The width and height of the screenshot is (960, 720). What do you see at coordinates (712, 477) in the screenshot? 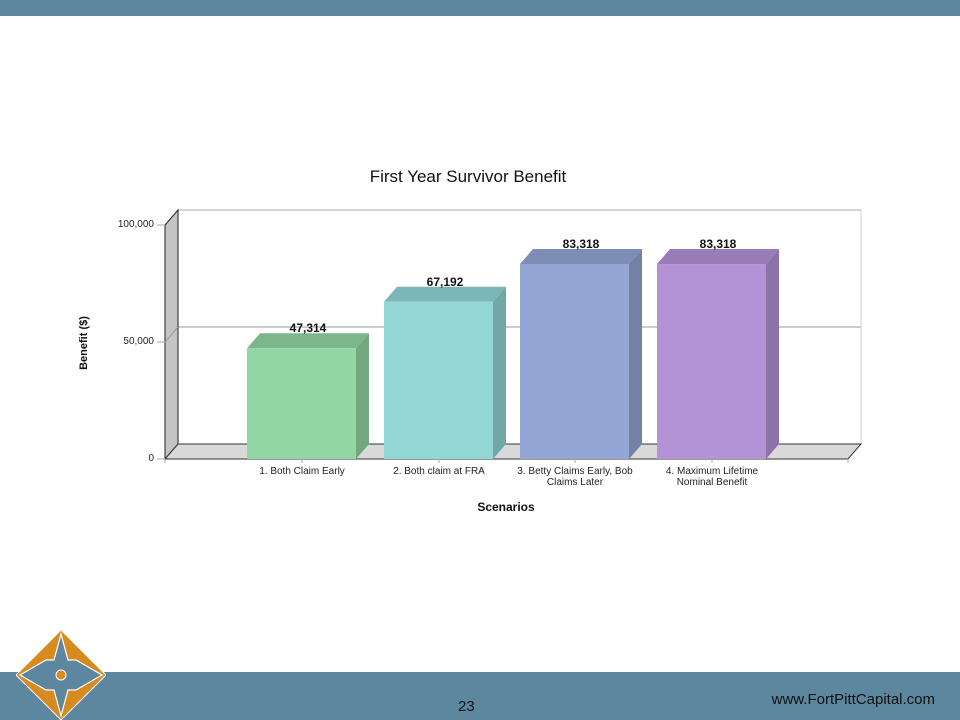
I see `x-label-4: 4. Maximum Lifetime Nominal Benefit` at bounding box center [712, 477].